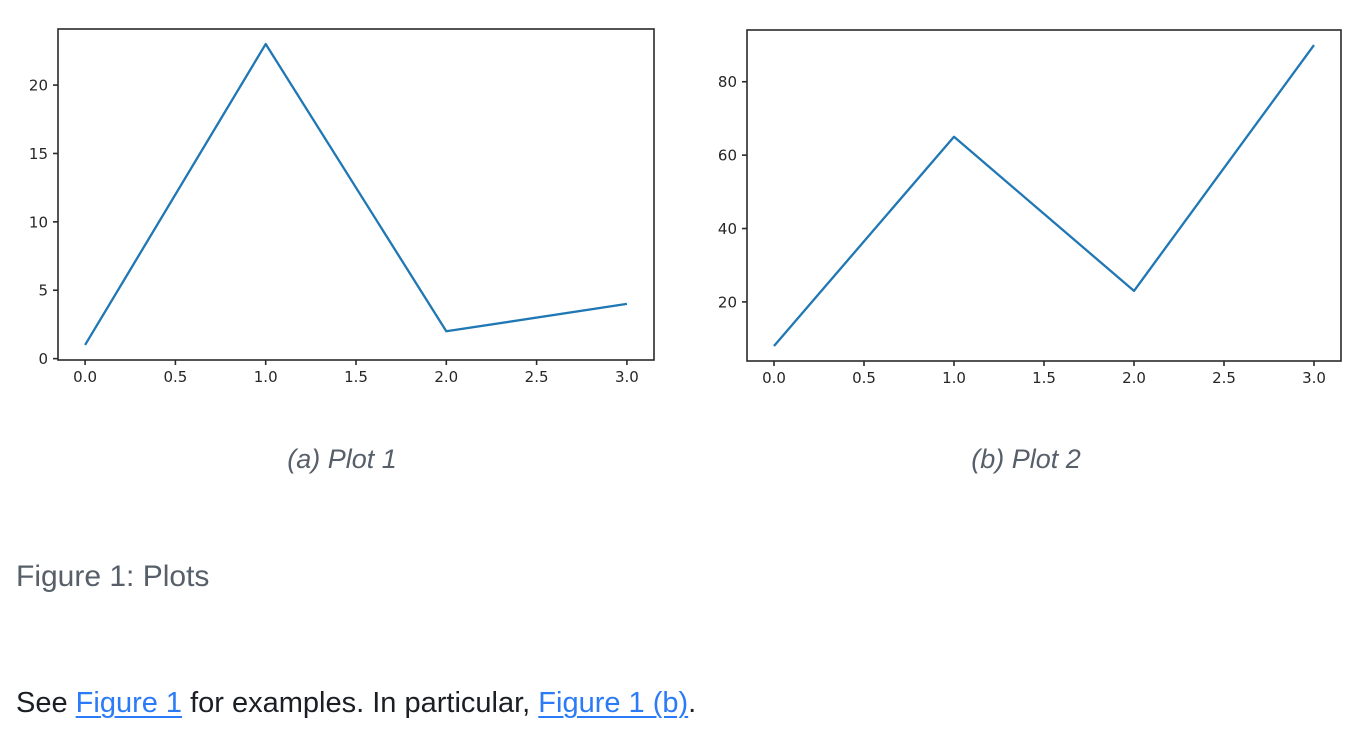 The height and width of the screenshot is (754, 1368). Describe the element at coordinates (692, 703) in the screenshot. I see `body-text-after-link2: .` at that location.